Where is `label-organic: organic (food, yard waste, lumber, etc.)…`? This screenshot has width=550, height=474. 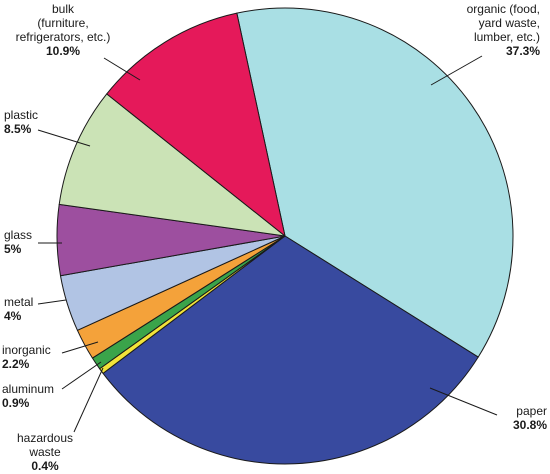
label-organic: organic (food, yard waste, lumber, etc.)… is located at coordinates (503, 30).